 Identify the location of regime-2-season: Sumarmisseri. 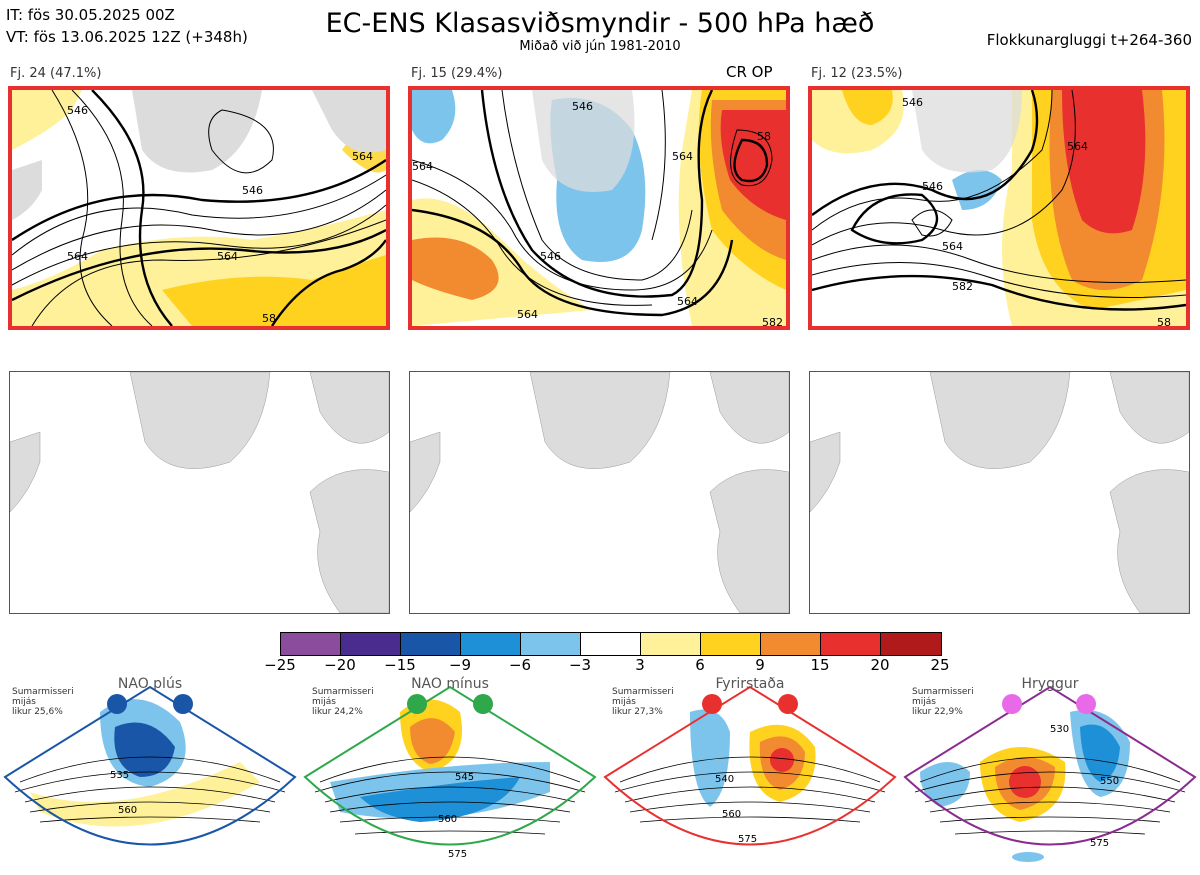
(343, 692).